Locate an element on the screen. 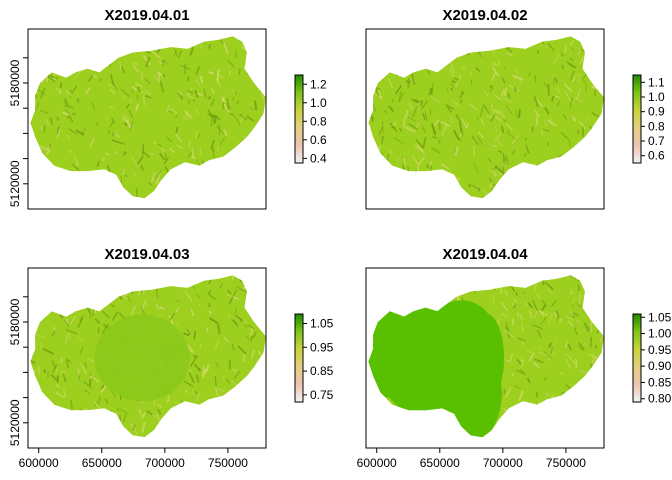 The image size is (672, 480). legend: 0.75 0.85 0.95 1.05 is located at coordinates (314, 358).